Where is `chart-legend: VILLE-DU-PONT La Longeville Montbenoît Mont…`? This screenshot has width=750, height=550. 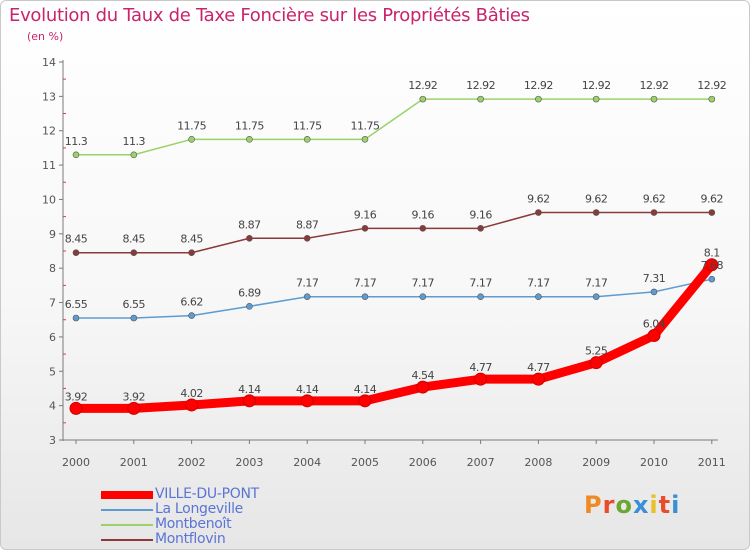 chart-legend: VILLE-DU-PONT La Longeville Montbenoît Mont… is located at coordinates (231, 516).